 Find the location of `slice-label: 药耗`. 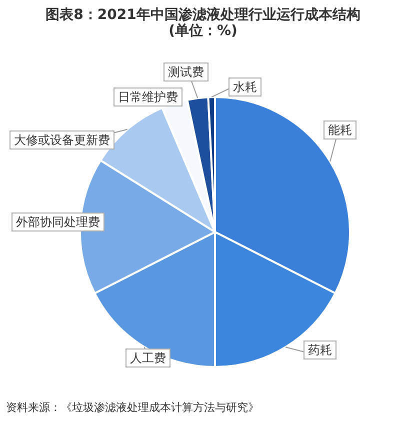

slice-label: 药耗 is located at coordinates (320, 350).